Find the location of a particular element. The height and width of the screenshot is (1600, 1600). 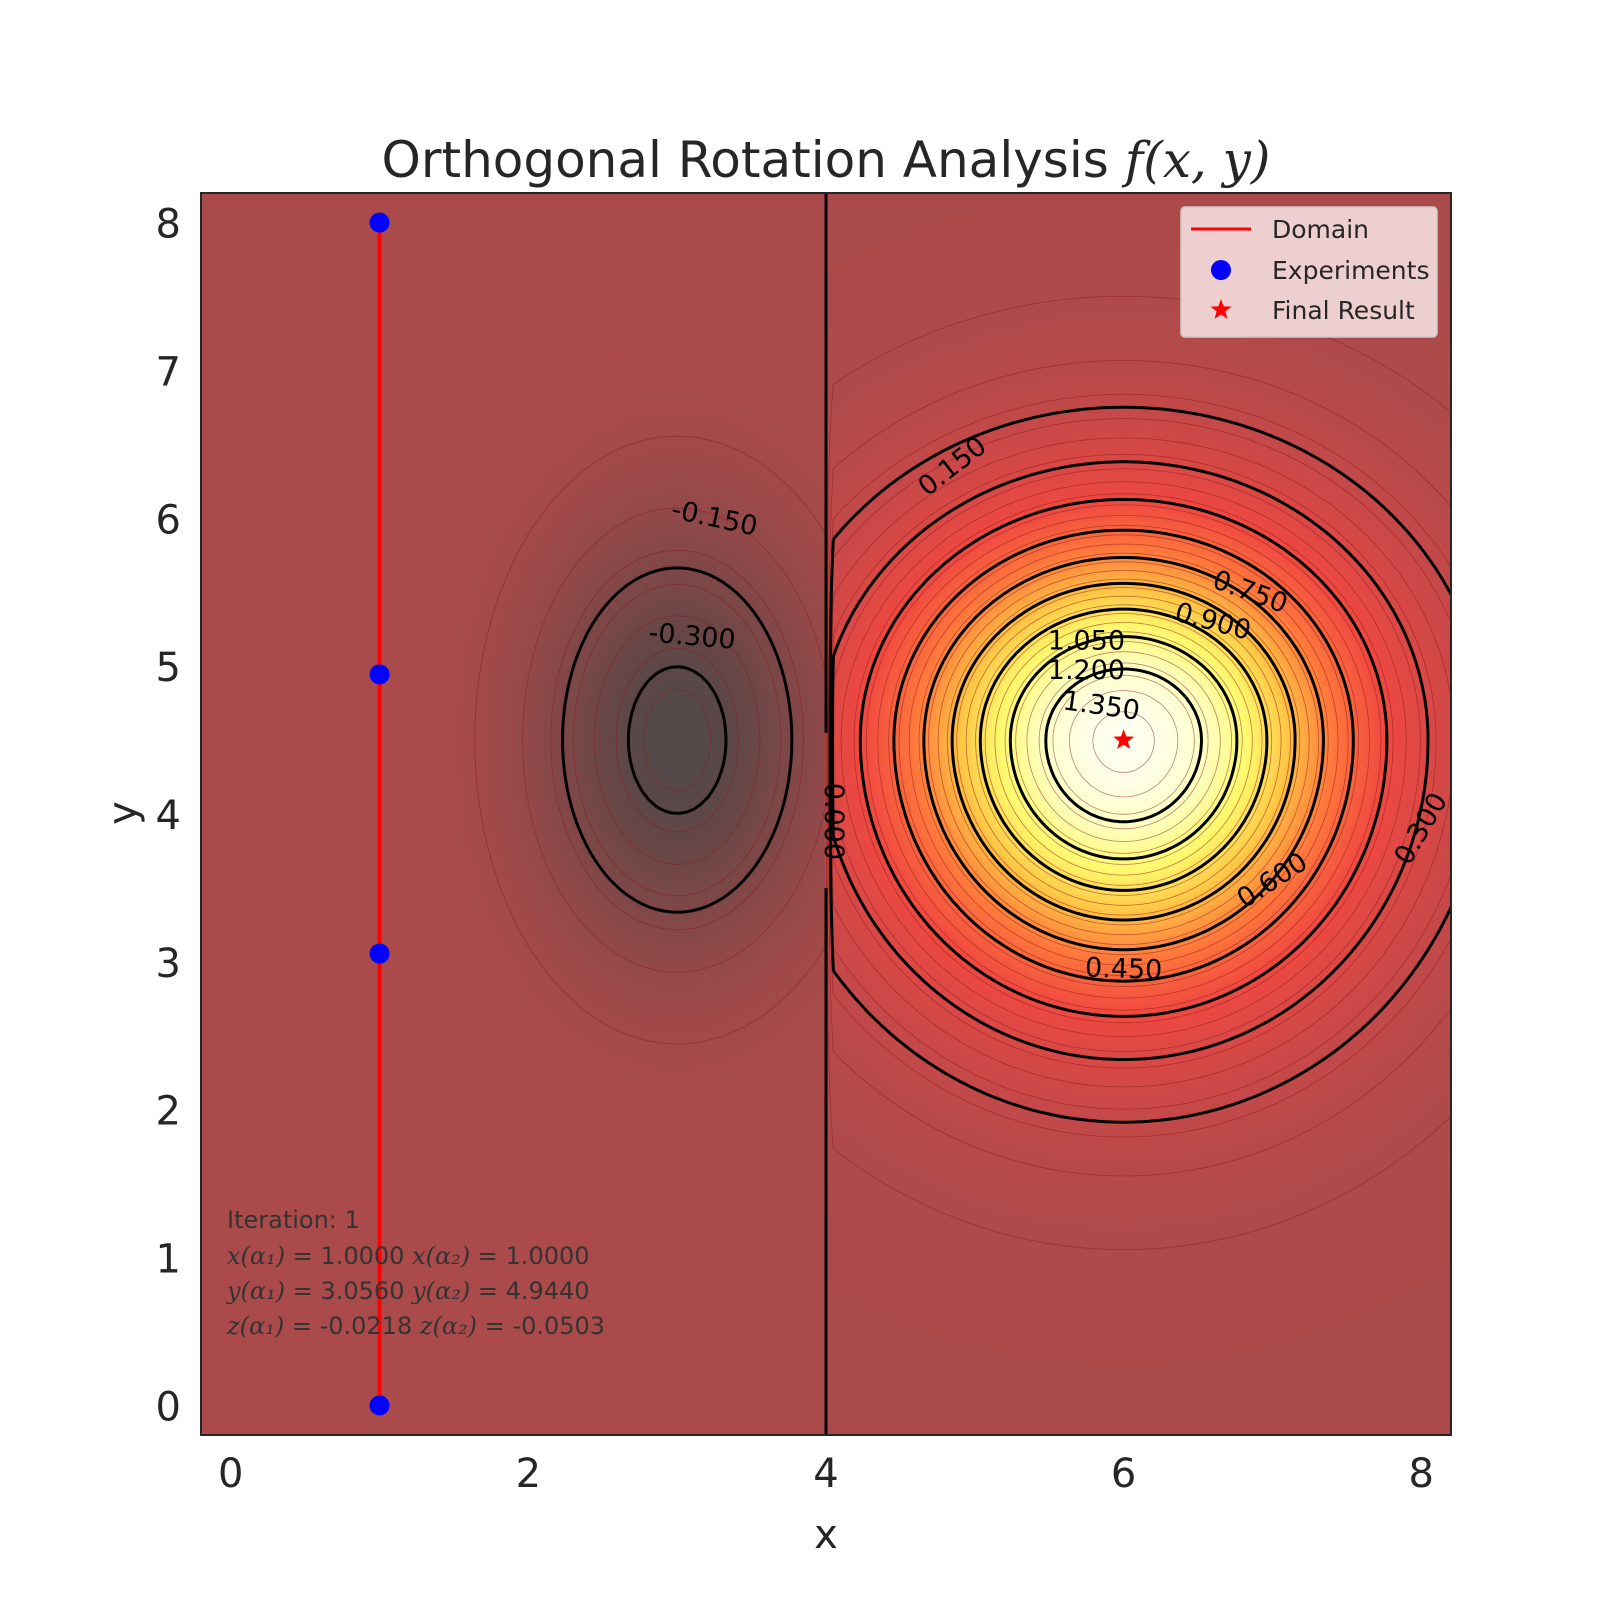

y-tick-label: 4 is located at coordinates (168, 816).